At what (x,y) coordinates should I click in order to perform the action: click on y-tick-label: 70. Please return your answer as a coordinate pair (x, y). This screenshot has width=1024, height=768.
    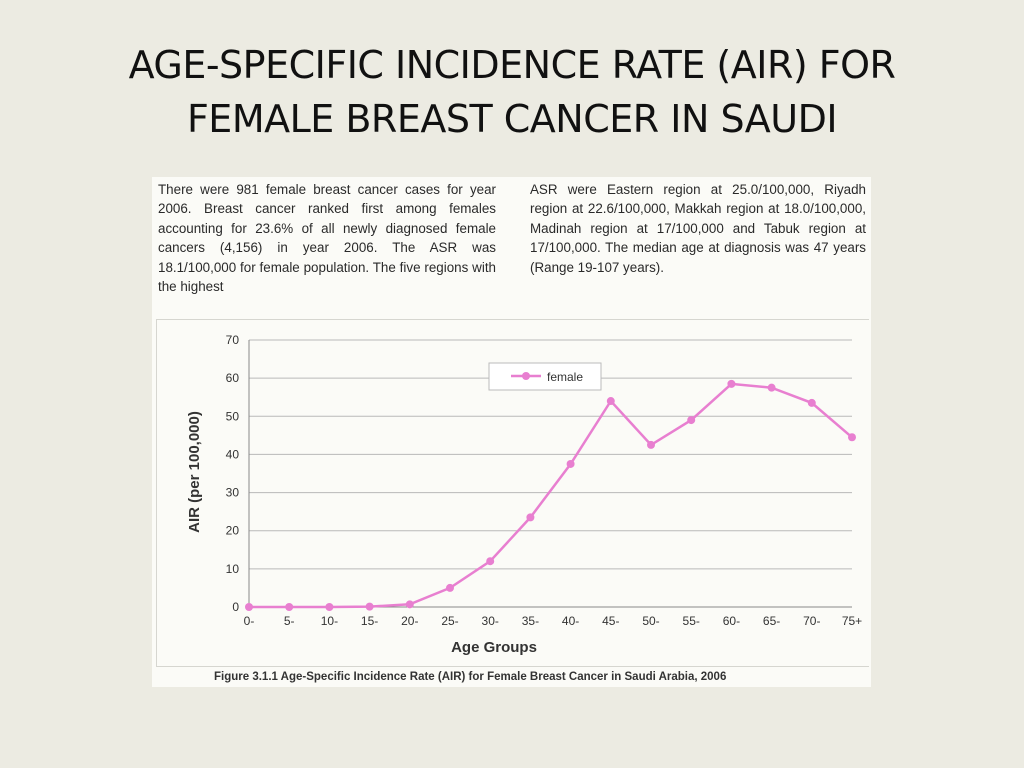
    Looking at the image, I should click on (233, 340).